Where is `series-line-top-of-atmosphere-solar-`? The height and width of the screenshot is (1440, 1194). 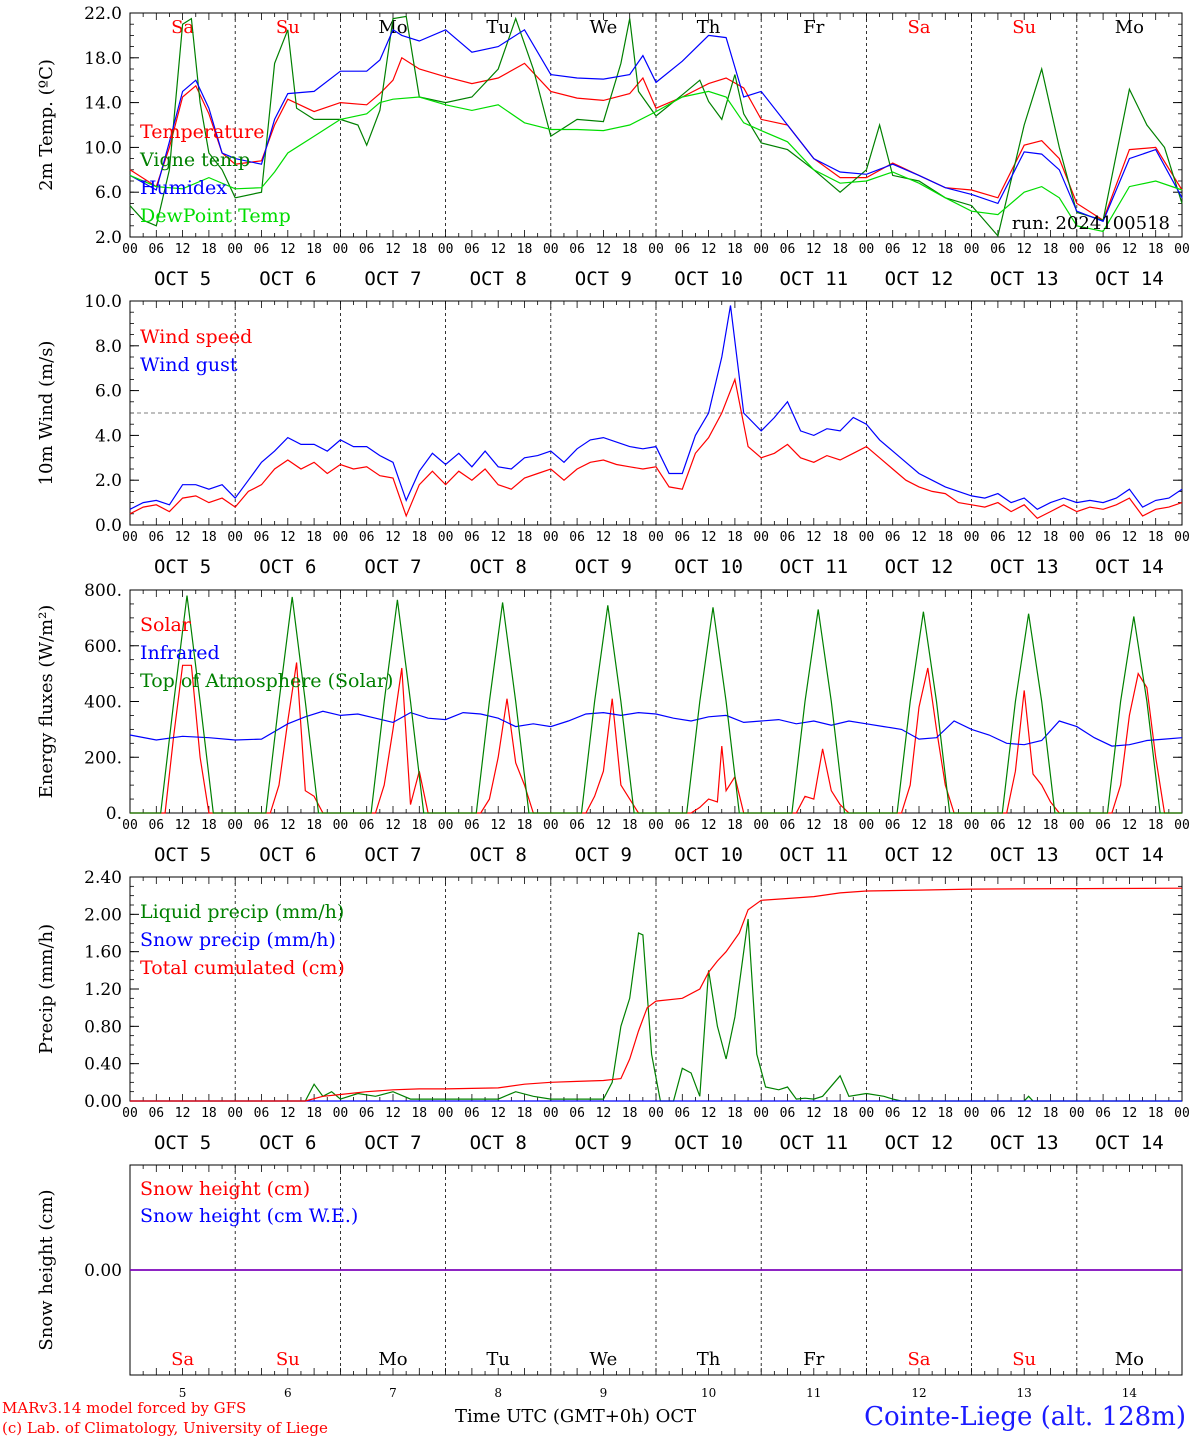
series-line-top-of-atmosphere-solar- is located at coordinates (656, 704).